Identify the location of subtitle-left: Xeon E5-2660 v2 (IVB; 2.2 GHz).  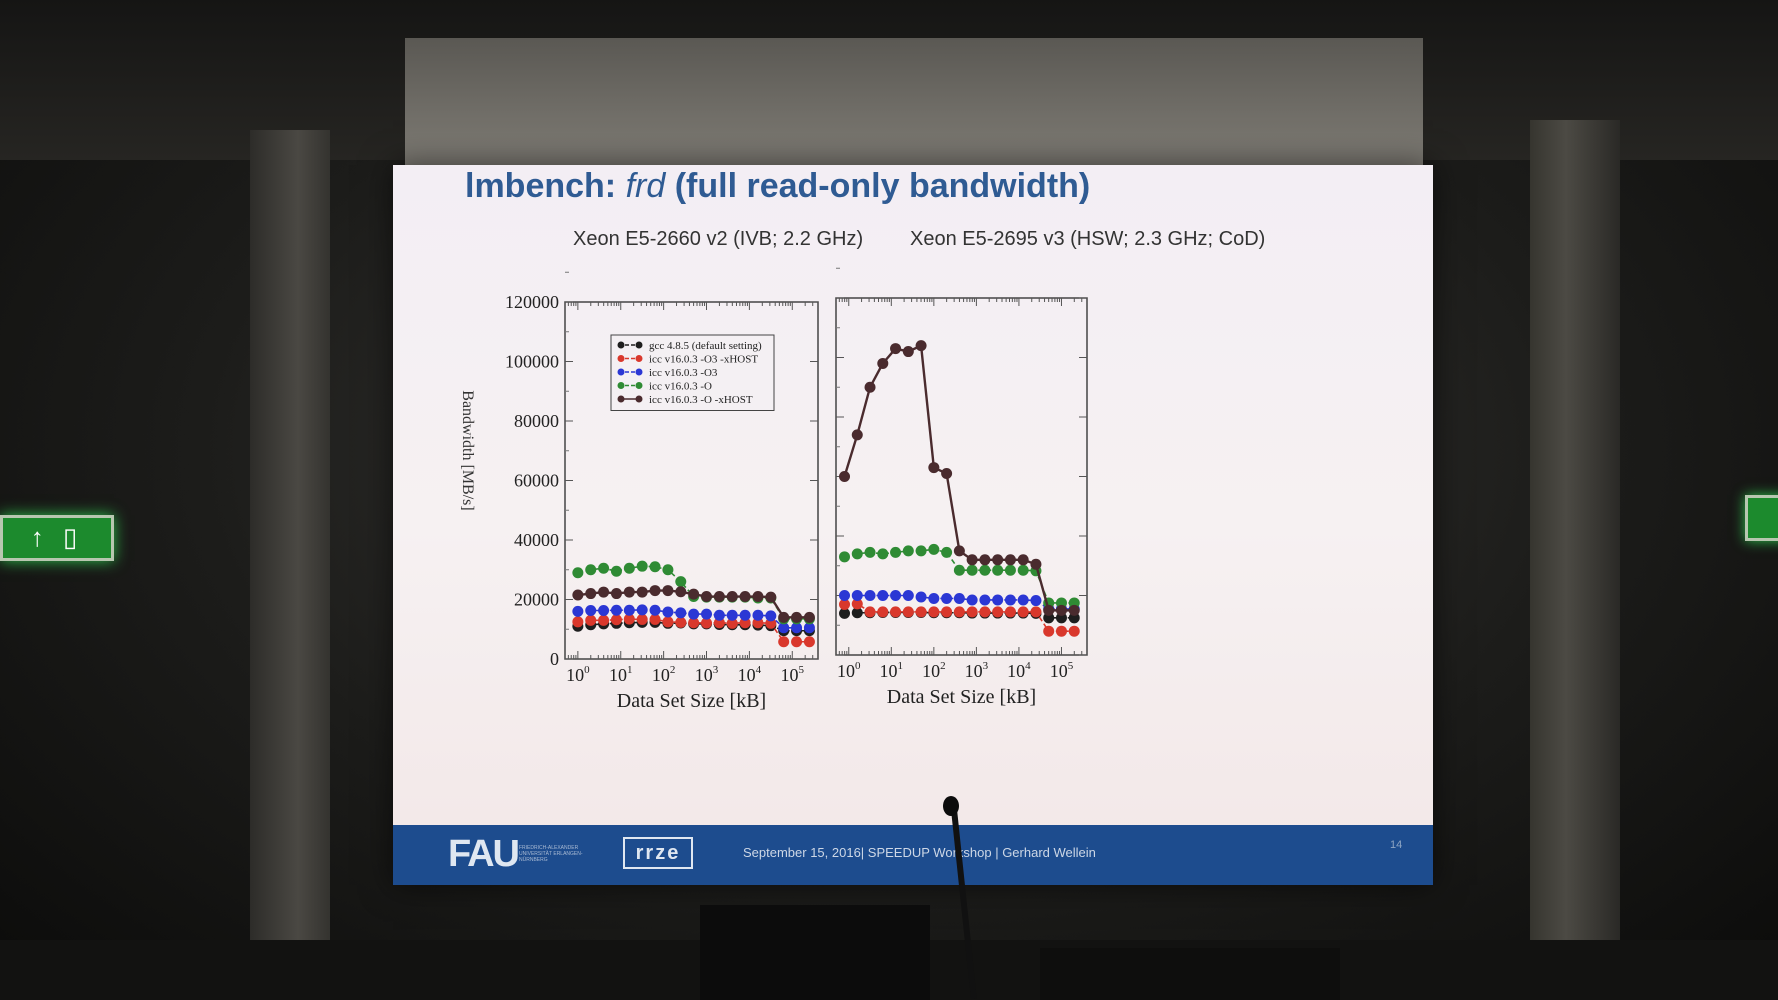
(718, 239).